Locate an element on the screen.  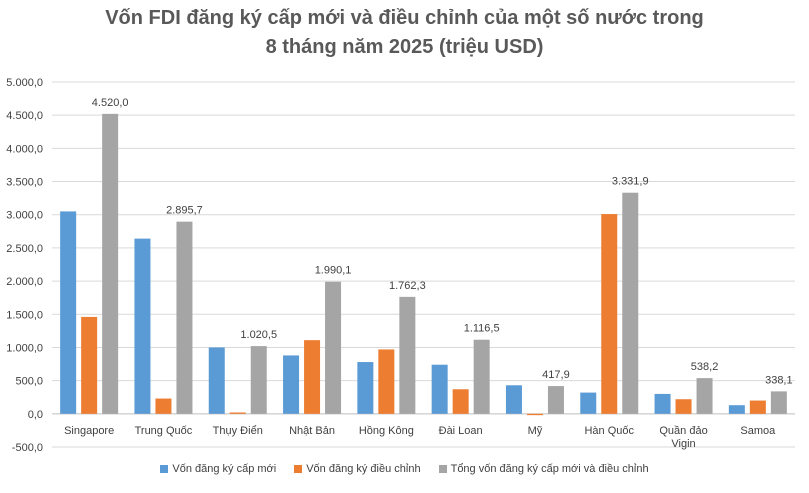
y-tick-label: 1.000,0 is located at coordinates (24, 348).